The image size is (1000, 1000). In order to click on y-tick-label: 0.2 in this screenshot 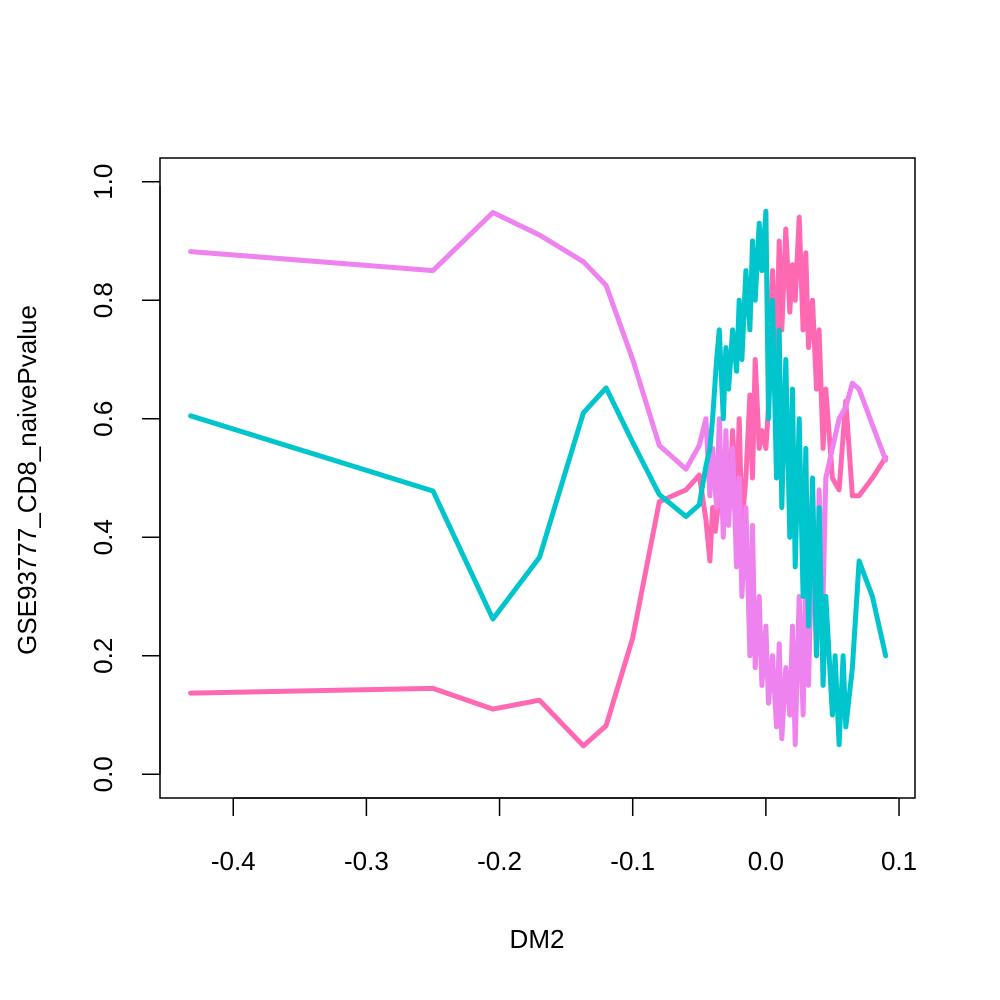, I will do `click(103, 656)`.